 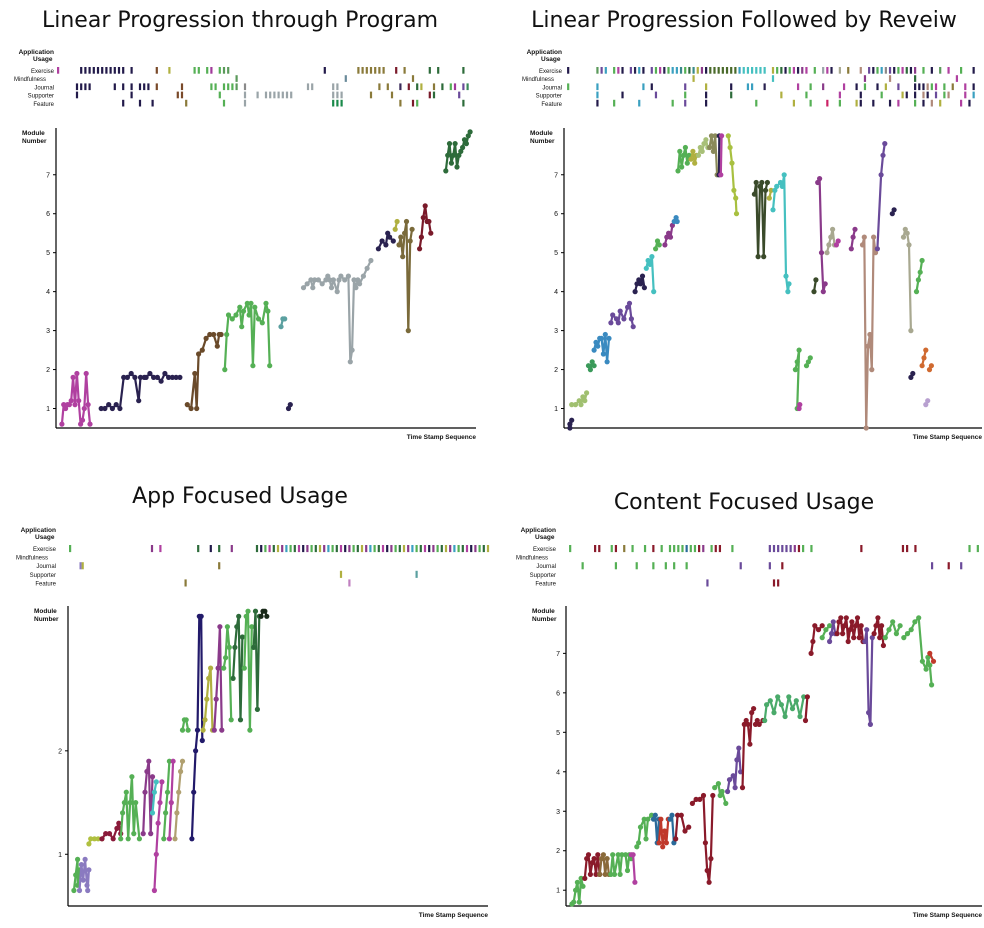 What do you see at coordinates (543, 611) in the screenshot?
I see `y-axis-label: Module` at bounding box center [543, 611].